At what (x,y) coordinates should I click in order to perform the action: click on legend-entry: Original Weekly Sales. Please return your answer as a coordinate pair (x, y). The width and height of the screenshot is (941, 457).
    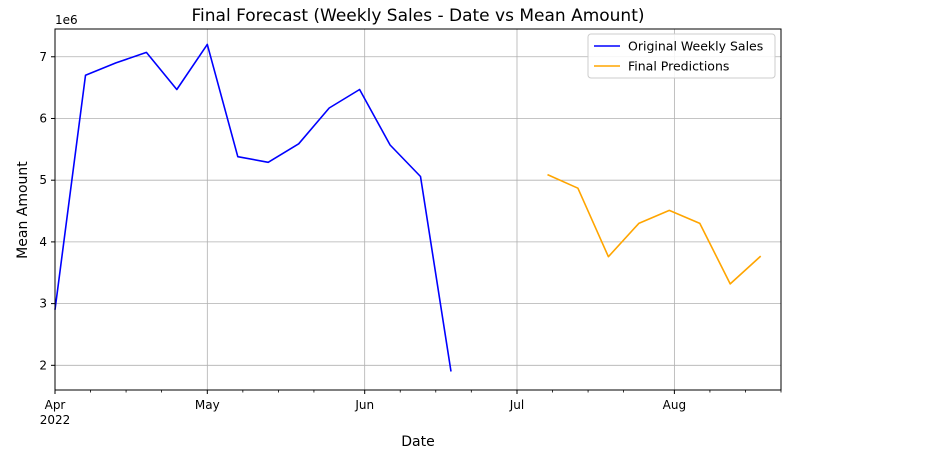
    Looking at the image, I should click on (695, 46).